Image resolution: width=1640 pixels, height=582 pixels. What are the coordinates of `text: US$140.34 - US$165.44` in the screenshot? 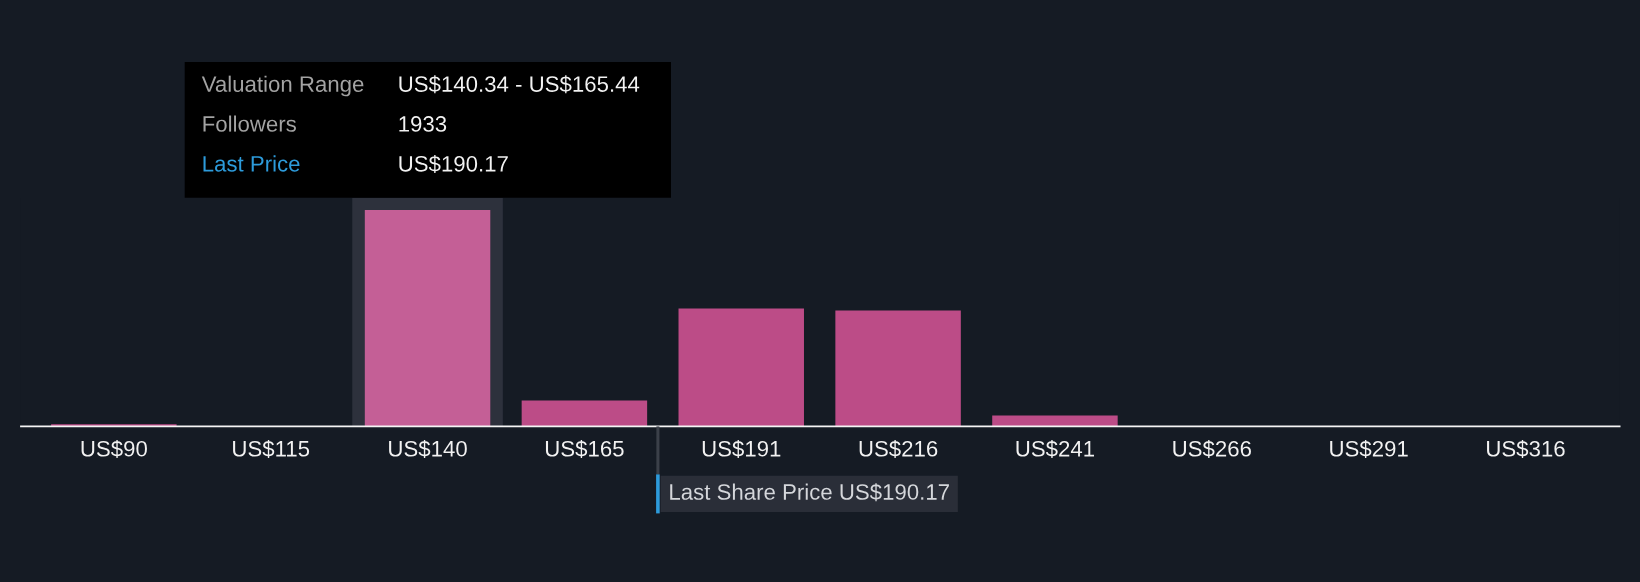 It's located at (519, 84).